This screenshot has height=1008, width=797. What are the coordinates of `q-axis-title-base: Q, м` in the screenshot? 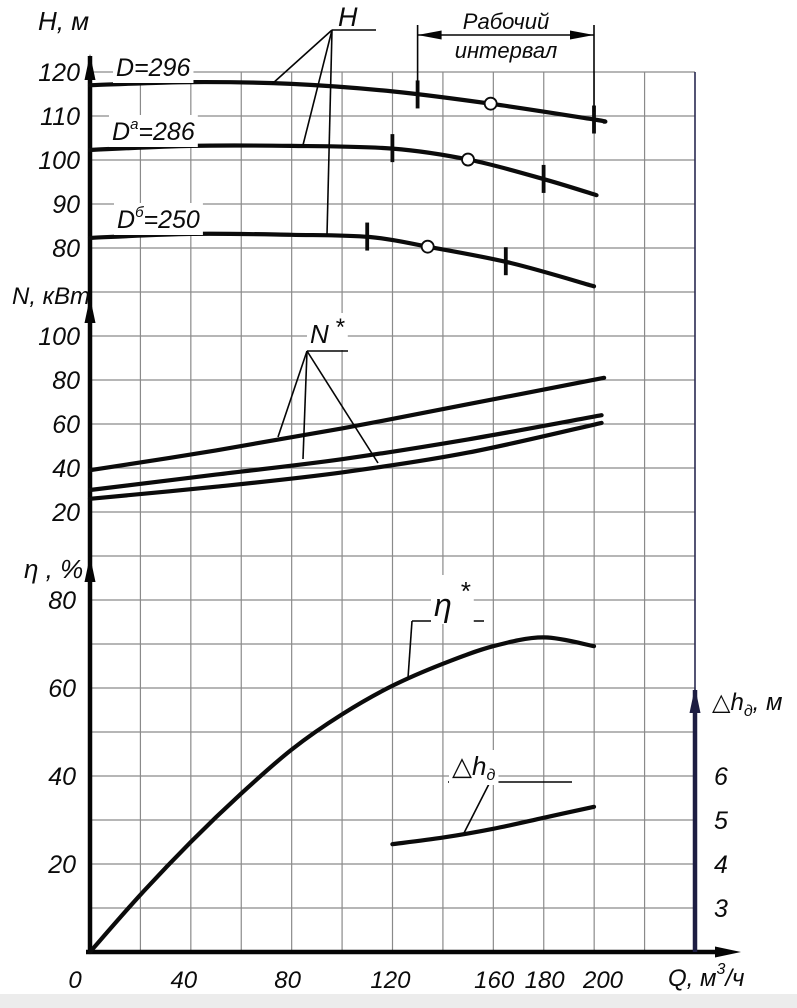 It's located at (692, 978).